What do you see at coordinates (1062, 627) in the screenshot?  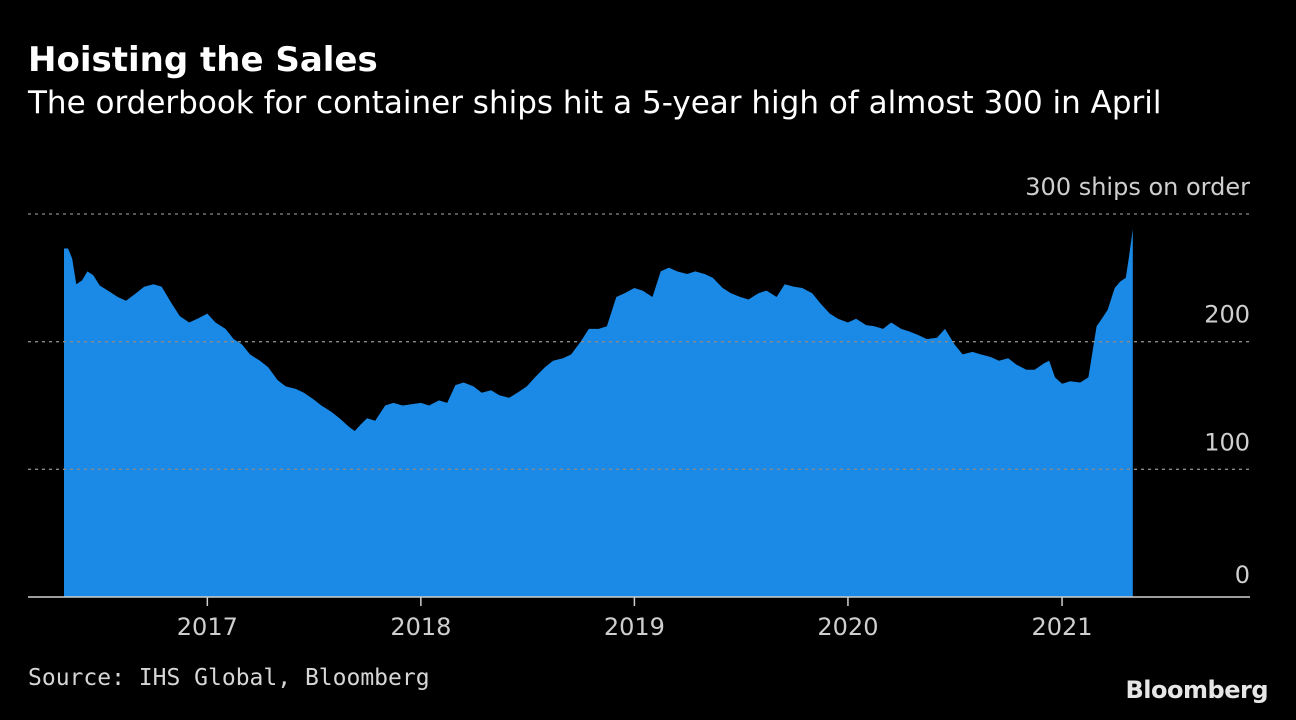 I see `x-tick-label-2021: 2021` at bounding box center [1062, 627].